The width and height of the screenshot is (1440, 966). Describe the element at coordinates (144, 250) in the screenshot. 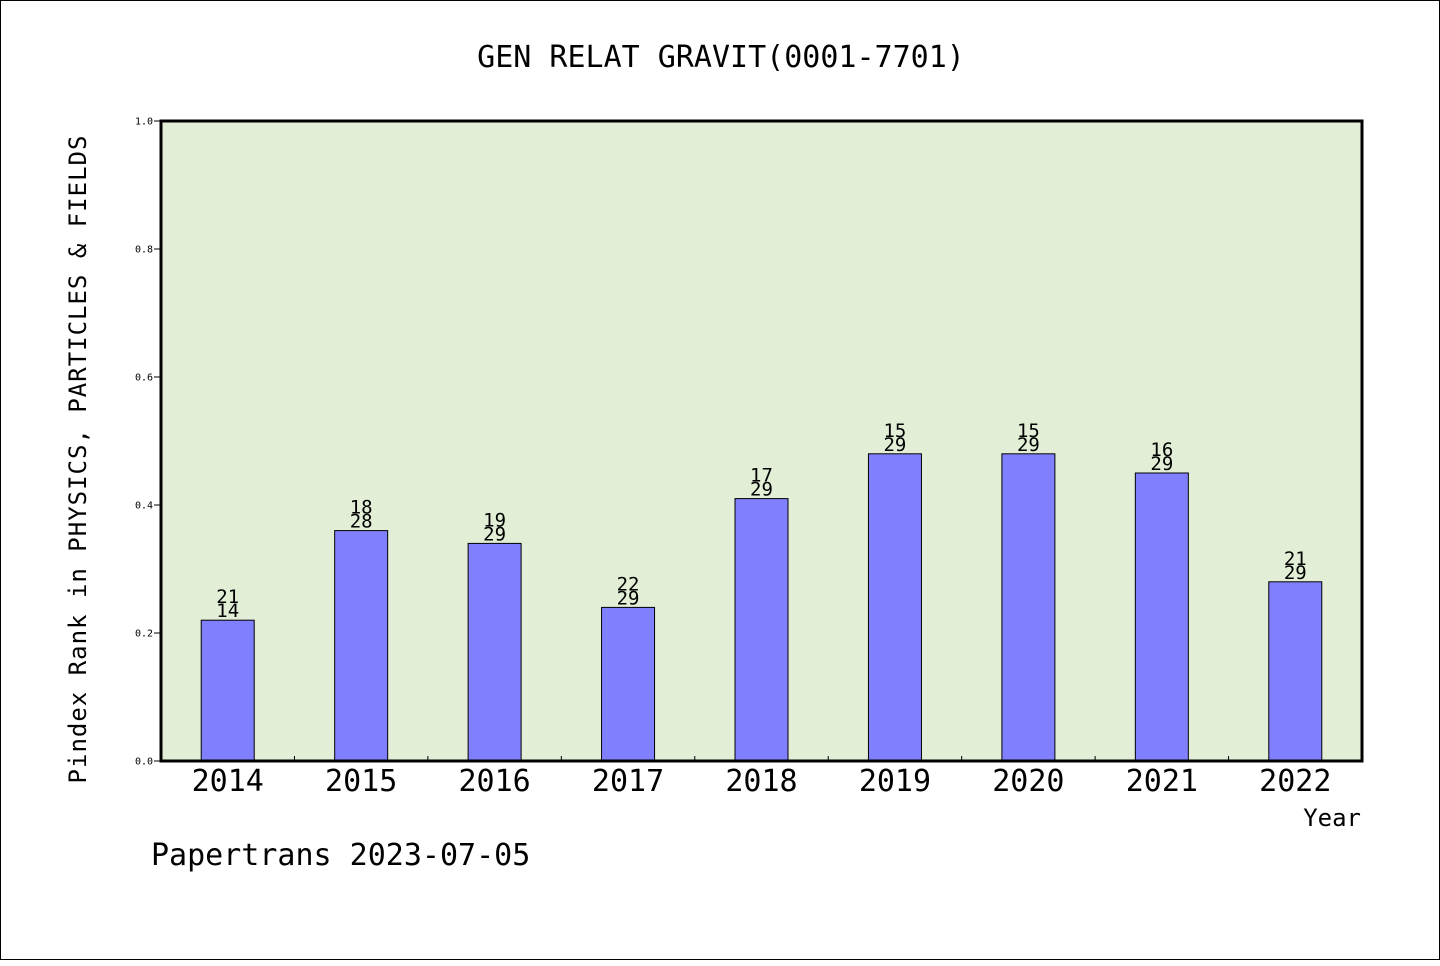

I see `y-tick-label: 0.8` at that location.